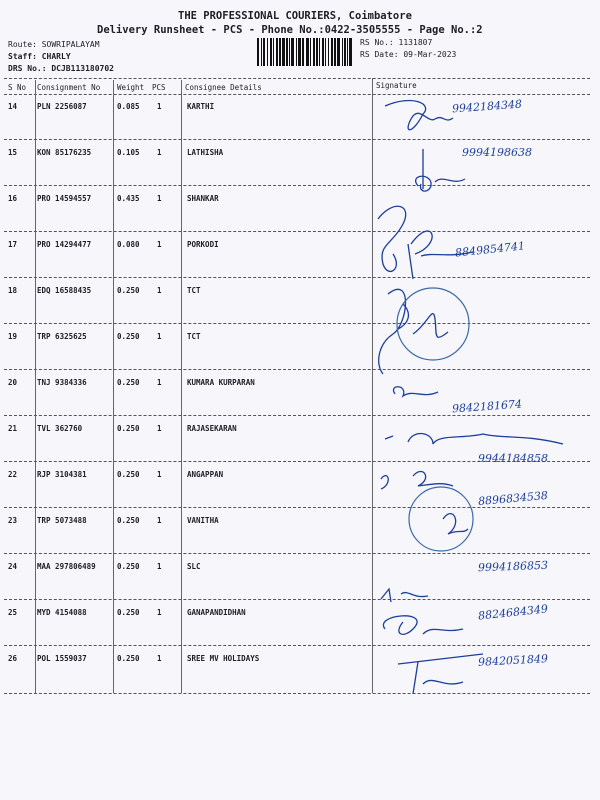 The image size is (600, 800). I want to click on cell-sno: 18, so click(13, 290).